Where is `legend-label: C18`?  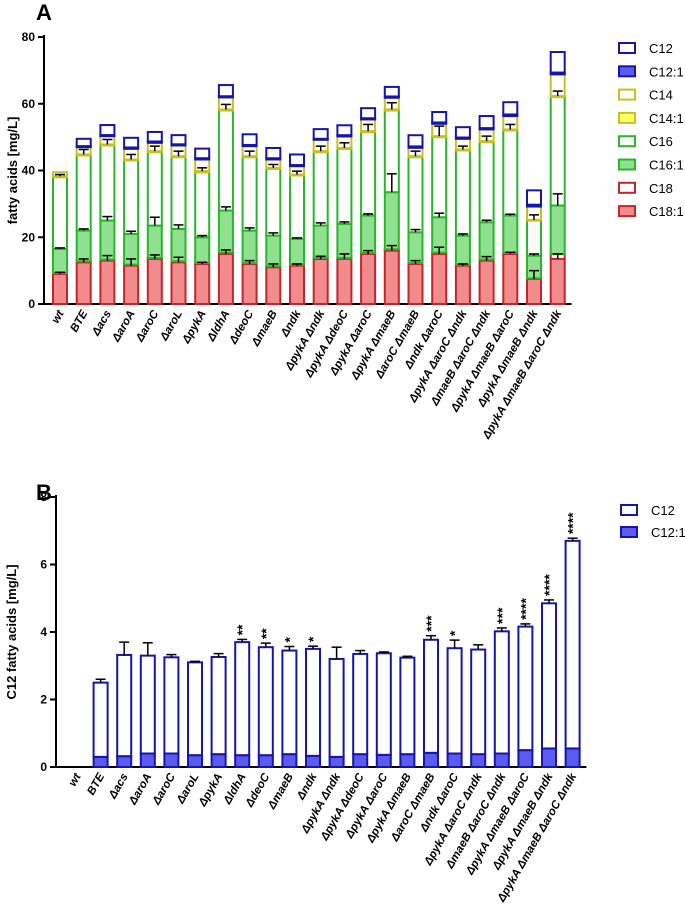
legend-label: C18 is located at coordinates (661, 188).